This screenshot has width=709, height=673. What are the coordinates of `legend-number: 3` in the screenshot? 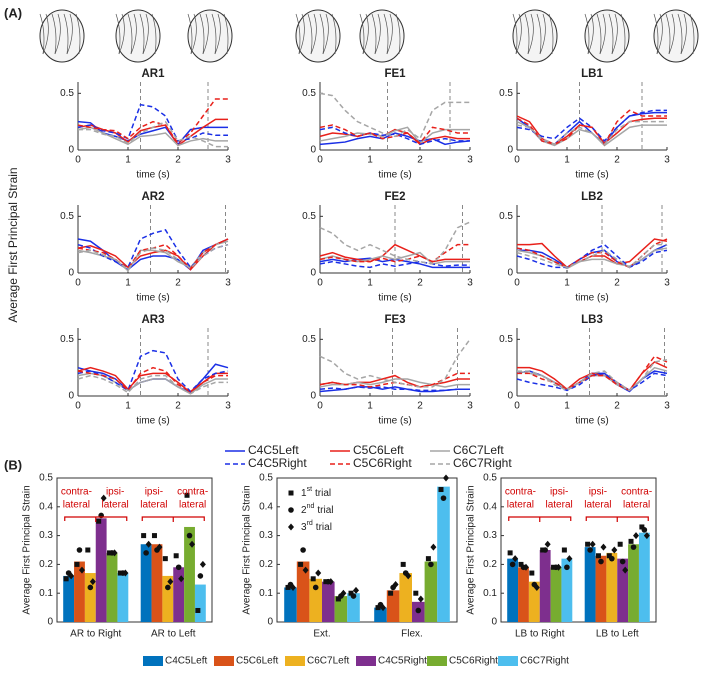 It's located at (304, 527).